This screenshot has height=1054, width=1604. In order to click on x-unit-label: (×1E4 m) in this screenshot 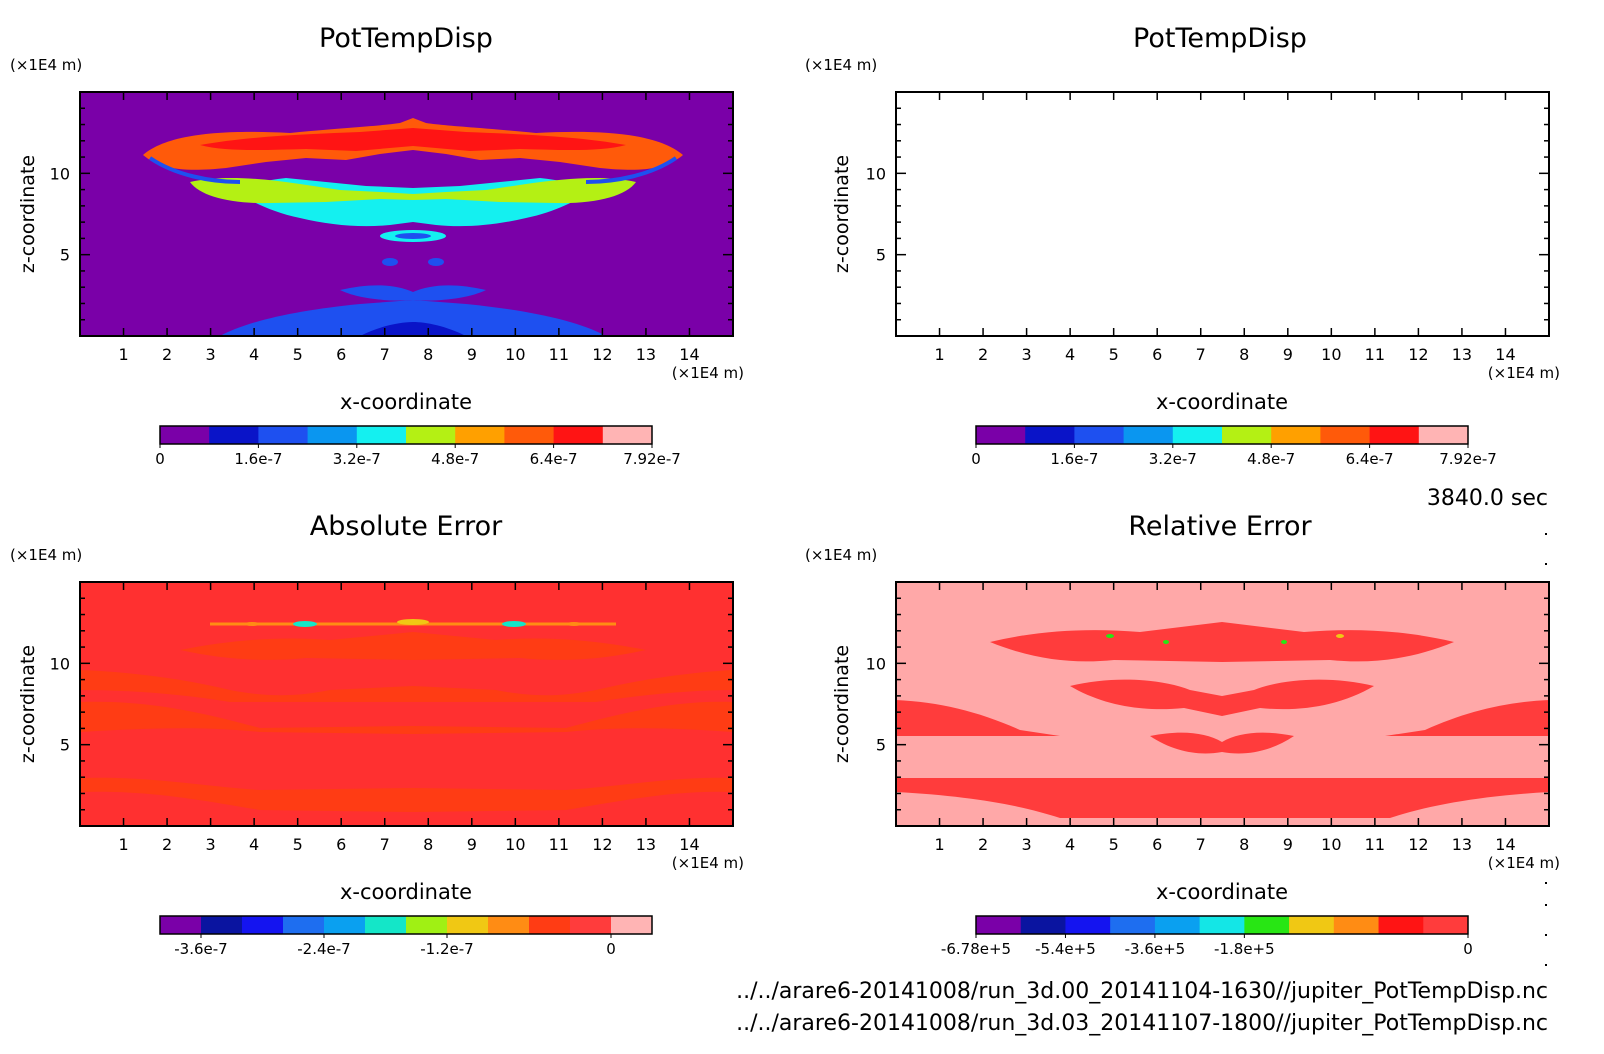, I will do `click(708, 863)`.